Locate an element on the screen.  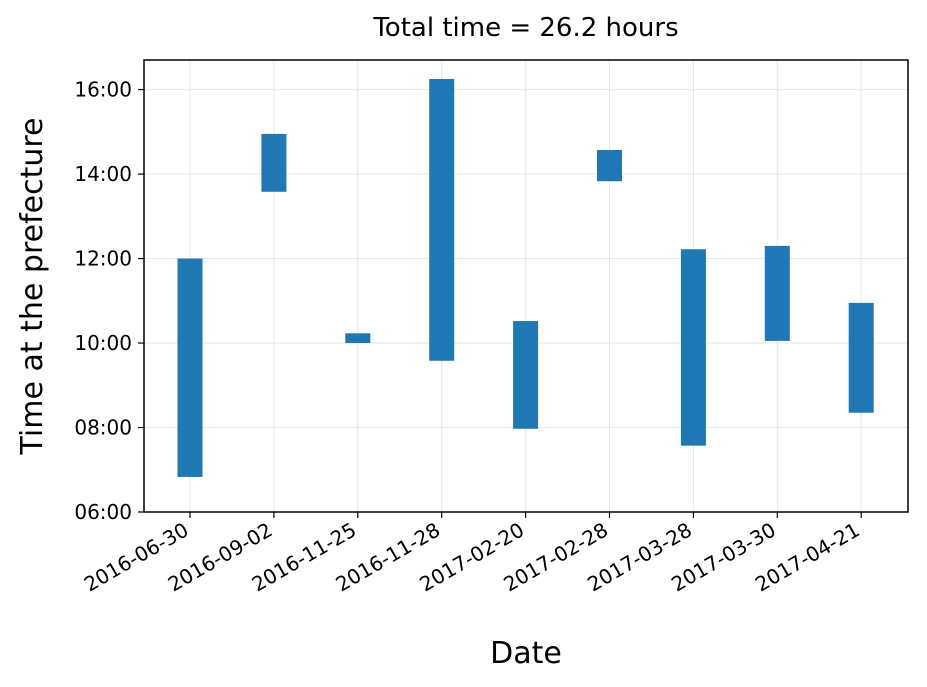
y-tick-label: 16:00 is located at coordinates (103, 90).